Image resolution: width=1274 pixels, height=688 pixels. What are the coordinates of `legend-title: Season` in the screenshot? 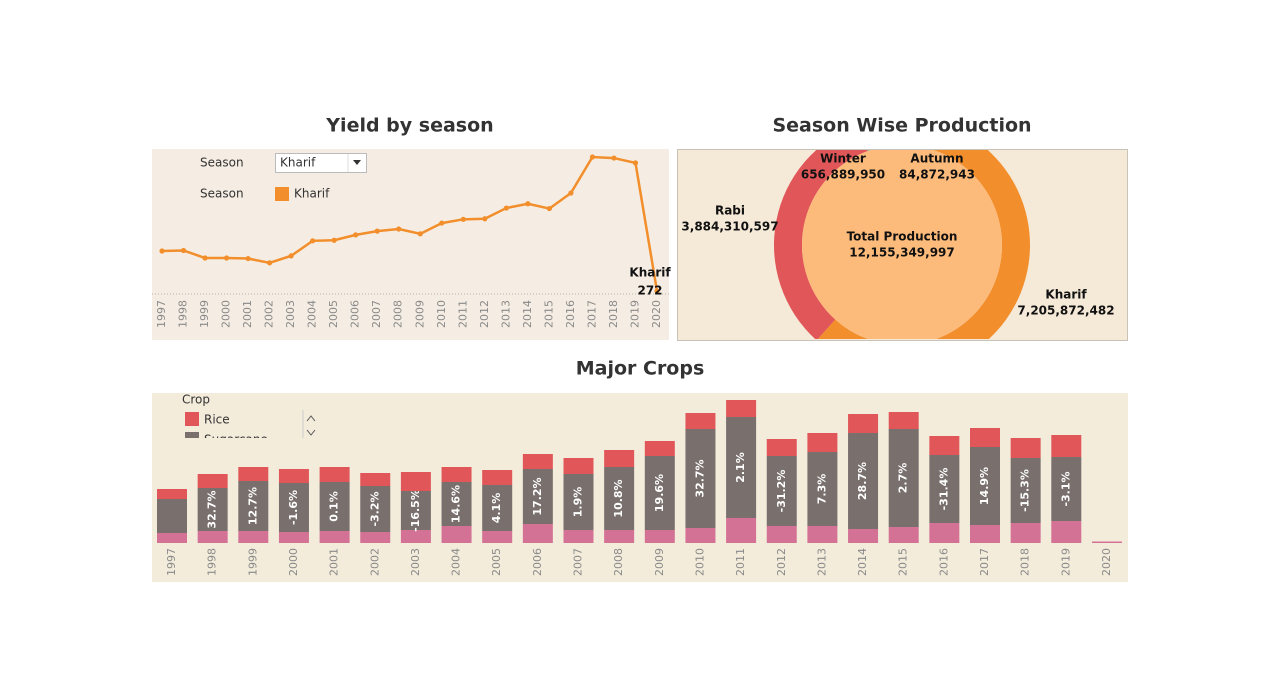 It's located at (222, 194).